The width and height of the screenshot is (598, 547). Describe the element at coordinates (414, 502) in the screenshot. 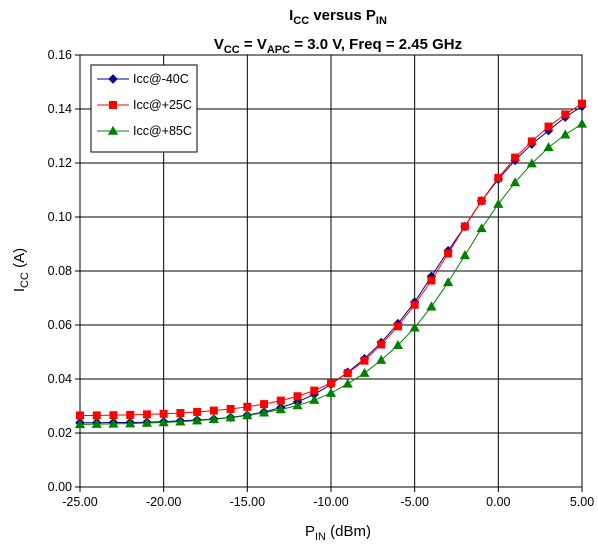

I see `x-tick-label: -5.00` at that location.